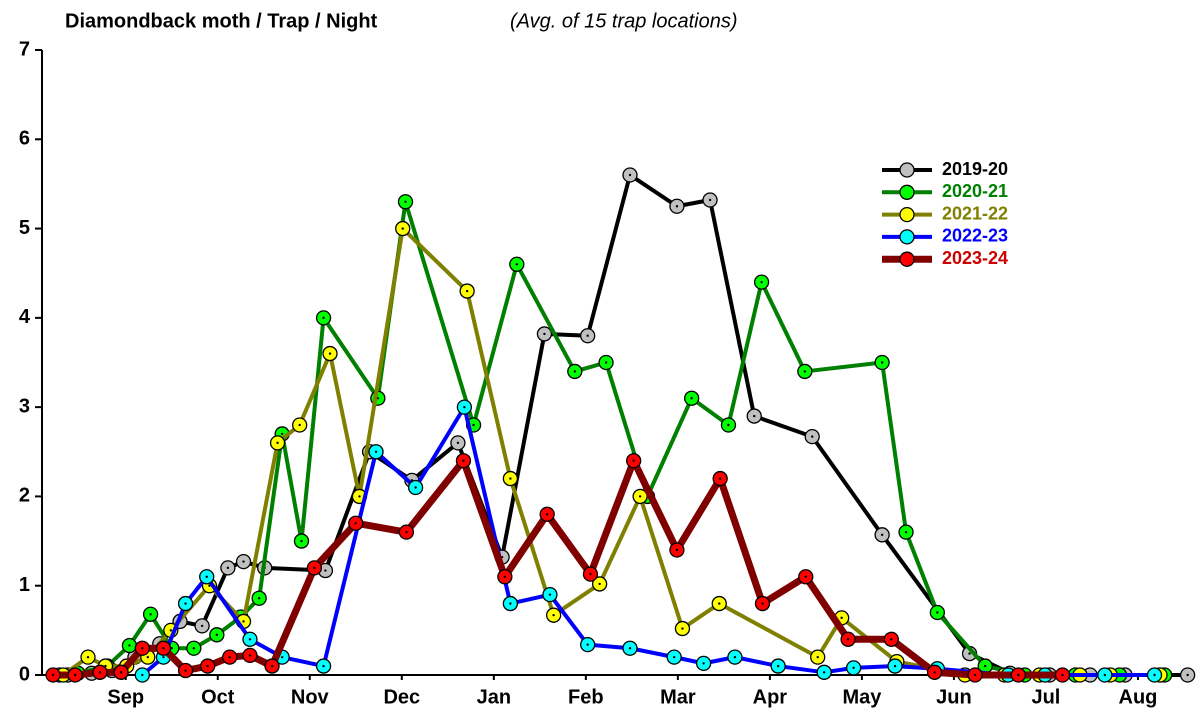  I want to click on y-tick-label: 1, so click(24, 585).